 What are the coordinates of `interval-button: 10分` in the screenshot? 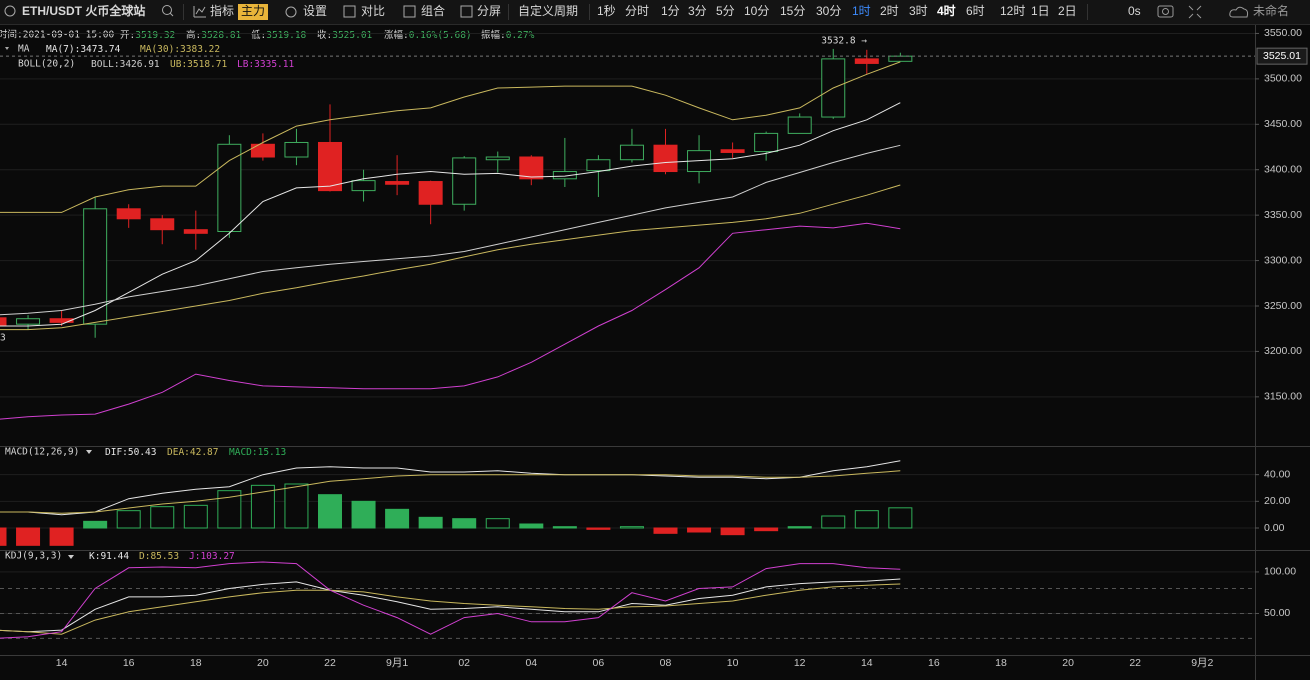 It's located at (756, 11).